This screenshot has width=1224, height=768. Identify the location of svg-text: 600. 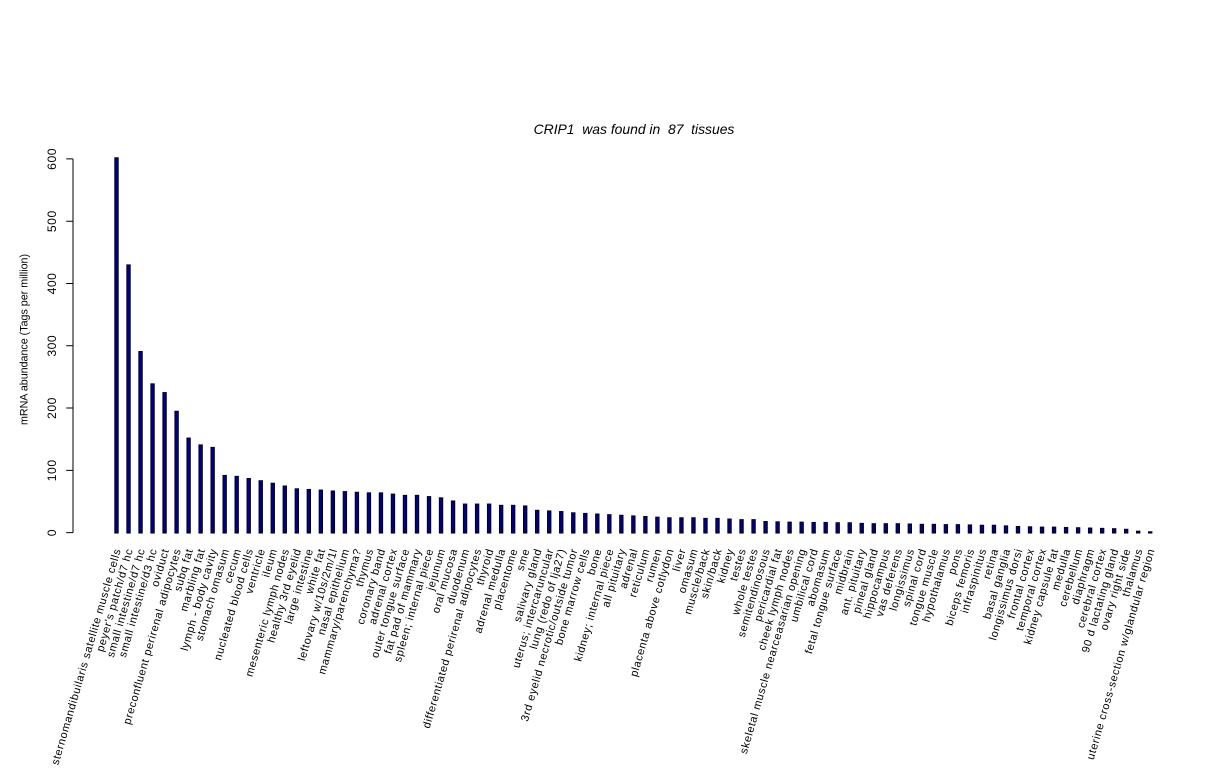
(52, 159).